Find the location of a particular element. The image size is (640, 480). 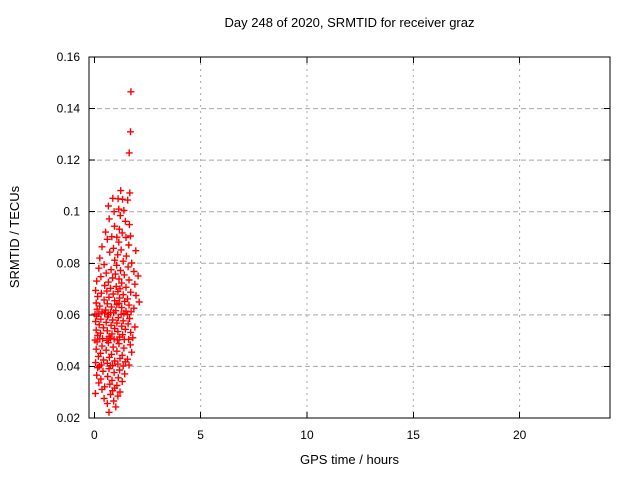

y-tick-label: 0.12 is located at coordinates (69, 160).